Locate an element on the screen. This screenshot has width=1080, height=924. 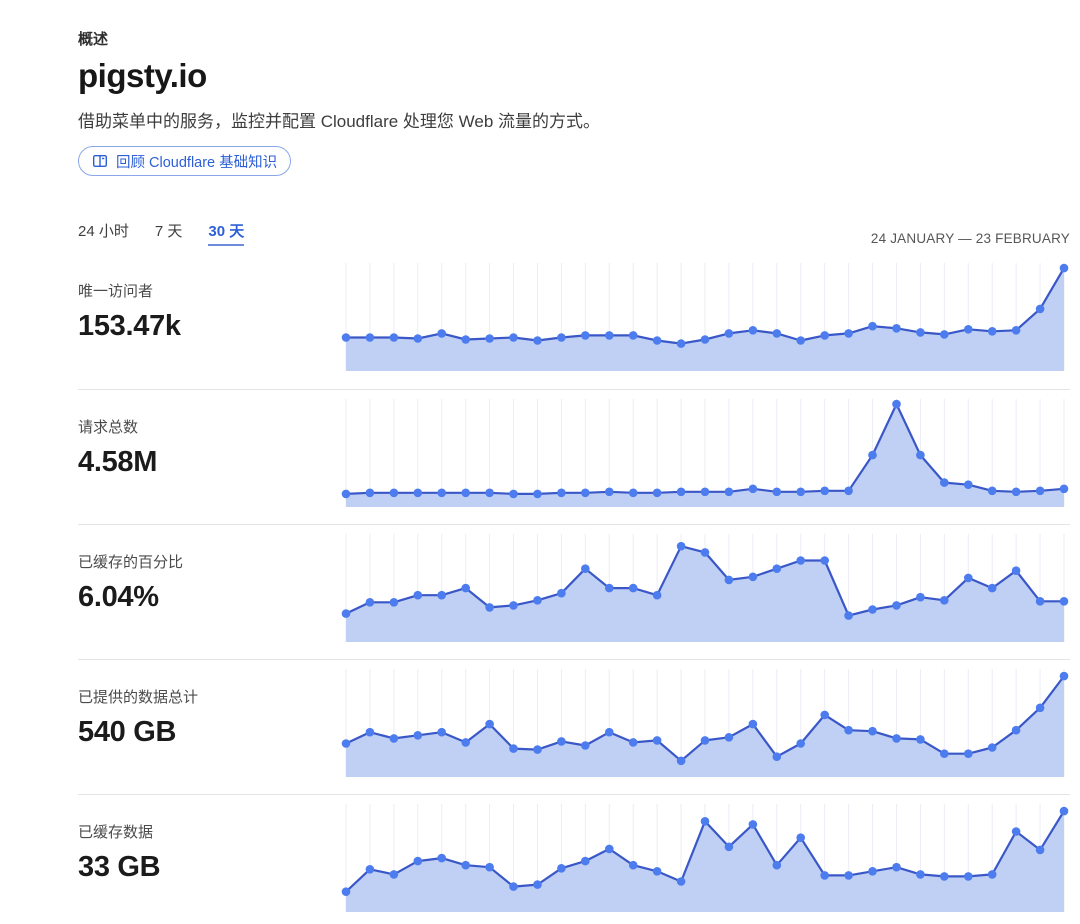
book-open-icon is located at coordinates (100, 161).